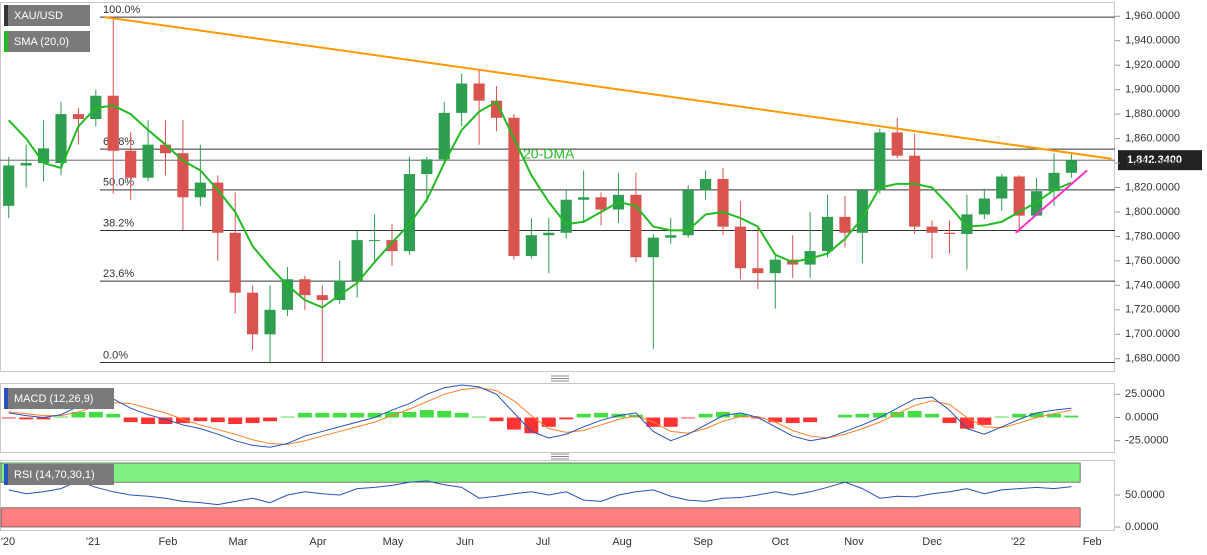  I want to click on x-tick-label: May, so click(393, 542).